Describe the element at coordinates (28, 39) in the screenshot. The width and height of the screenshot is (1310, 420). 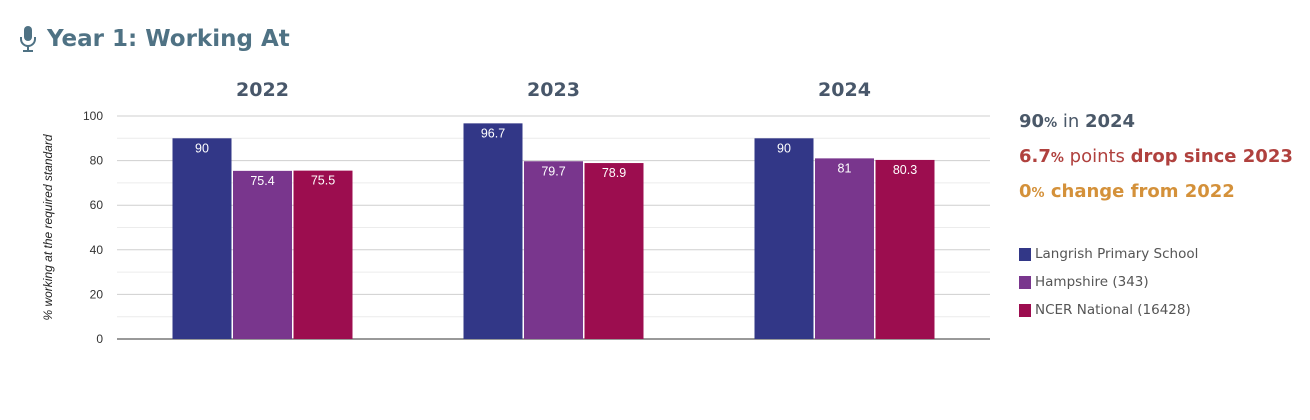
I see `microphone-icon` at that location.